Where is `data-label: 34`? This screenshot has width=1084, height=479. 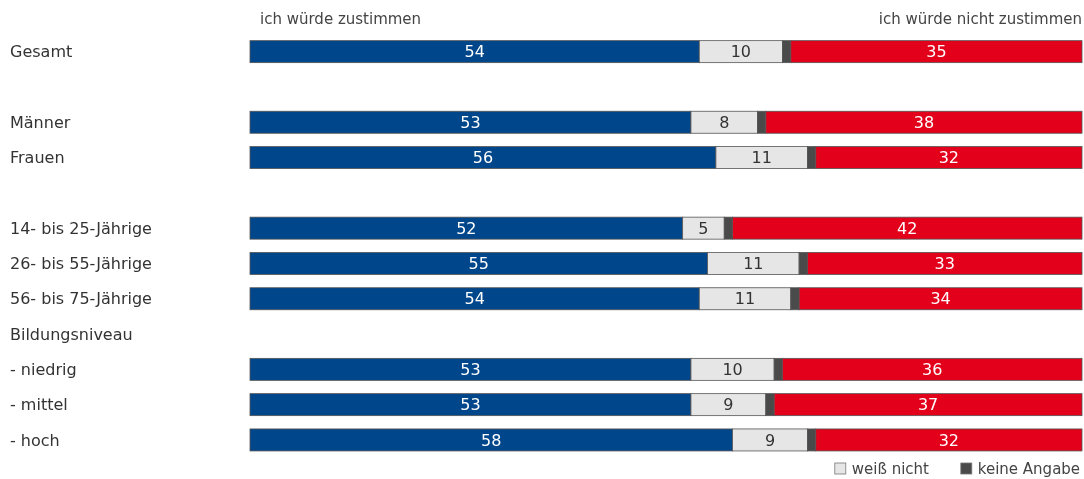
data-label: 34 is located at coordinates (940, 299).